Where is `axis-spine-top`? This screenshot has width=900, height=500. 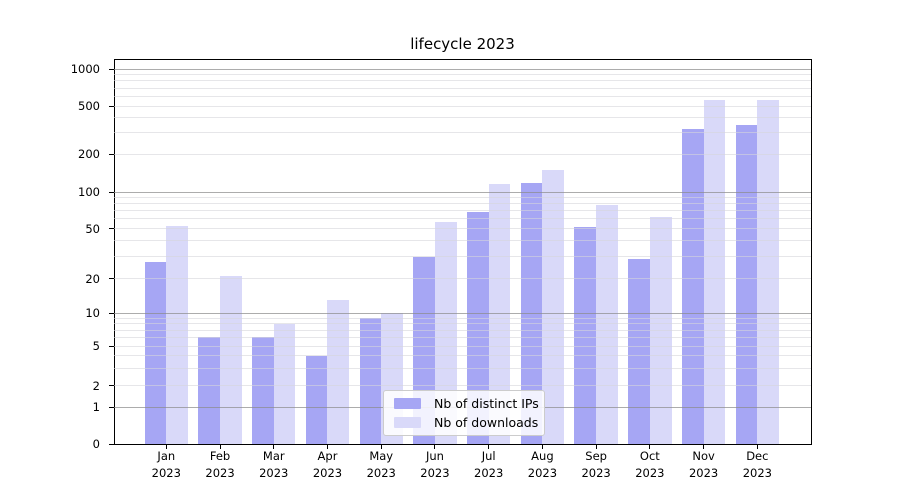
axis-spine-top is located at coordinates (462, 59).